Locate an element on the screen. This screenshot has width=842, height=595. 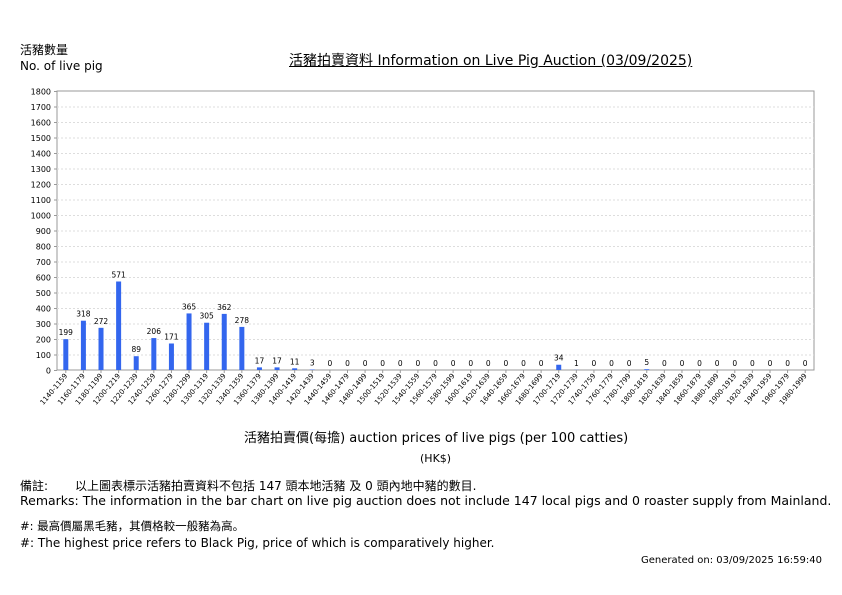
y-tick-label: 1100 is located at coordinates (41, 200).